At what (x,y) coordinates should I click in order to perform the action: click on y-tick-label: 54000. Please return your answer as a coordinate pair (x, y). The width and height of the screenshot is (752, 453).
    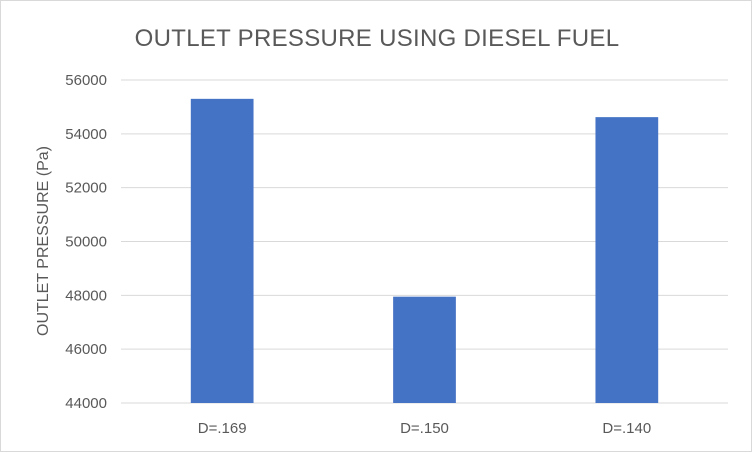
    Looking at the image, I should click on (86, 134).